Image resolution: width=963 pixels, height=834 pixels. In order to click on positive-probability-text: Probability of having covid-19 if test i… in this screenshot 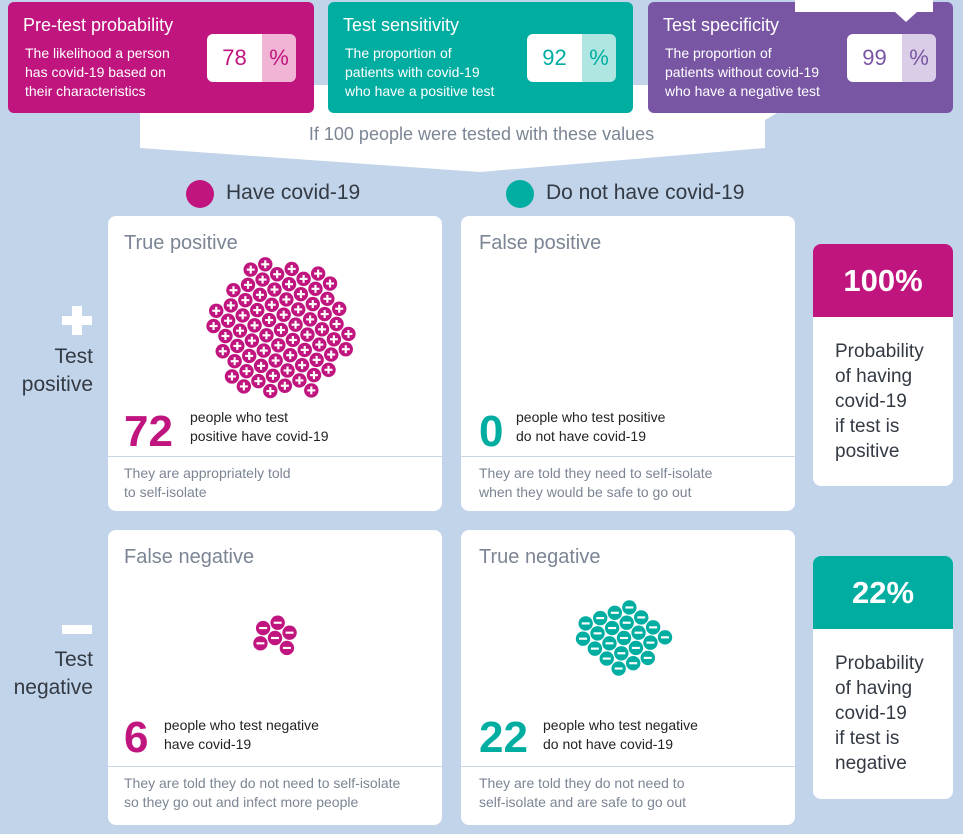, I will do `click(879, 401)`.